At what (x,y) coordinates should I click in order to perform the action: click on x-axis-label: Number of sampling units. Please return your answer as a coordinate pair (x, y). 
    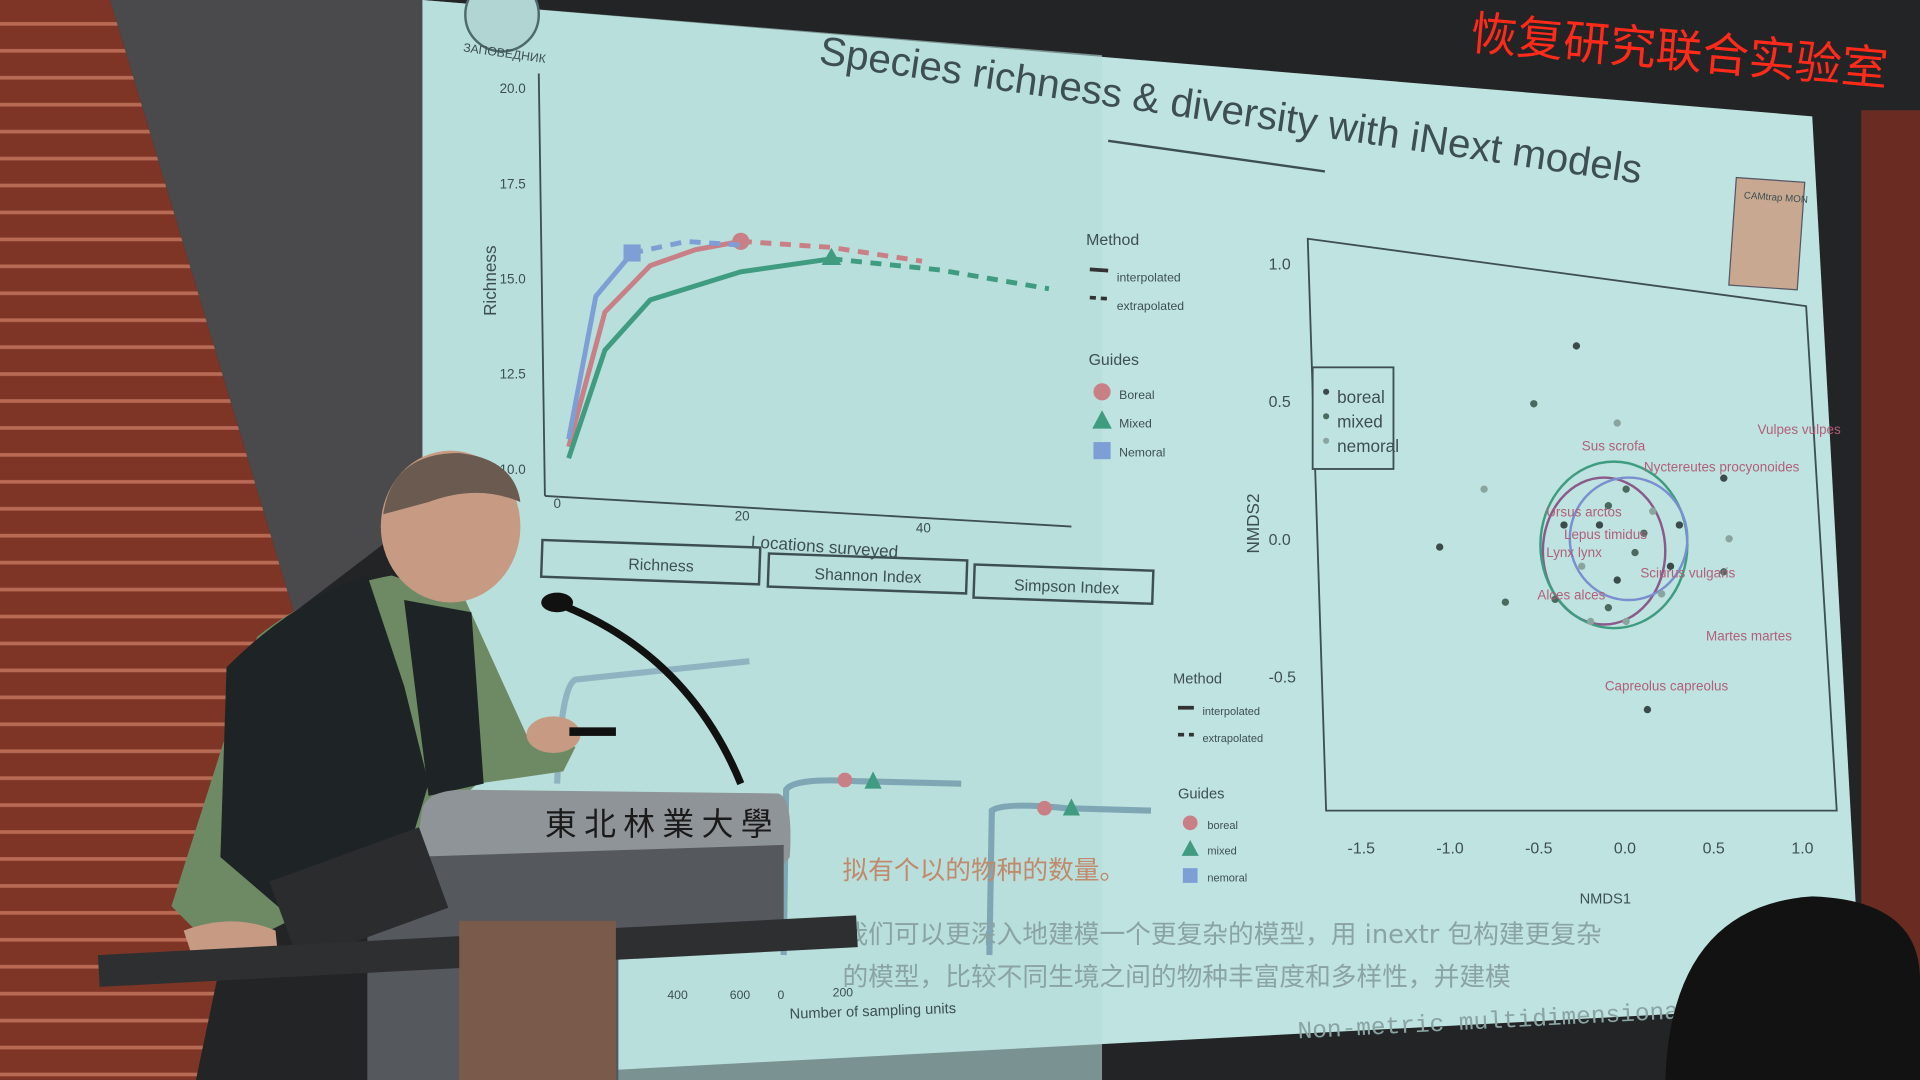
    Looking at the image, I should click on (872, 1012).